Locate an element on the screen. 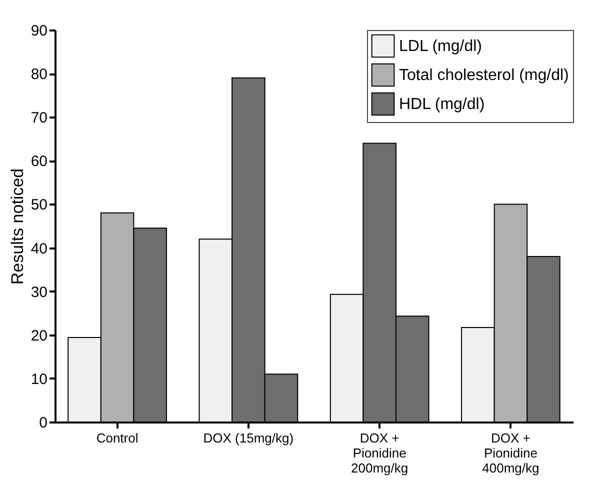 The image size is (591, 486). y-tick-label: 40 is located at coordinates (39, 249).